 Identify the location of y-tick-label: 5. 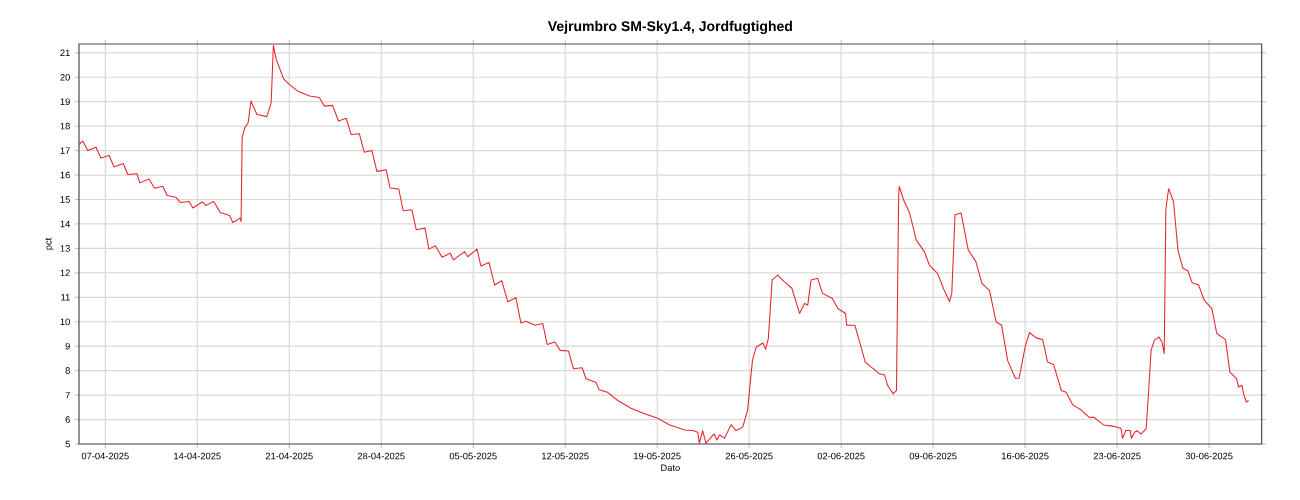
(67, 444).